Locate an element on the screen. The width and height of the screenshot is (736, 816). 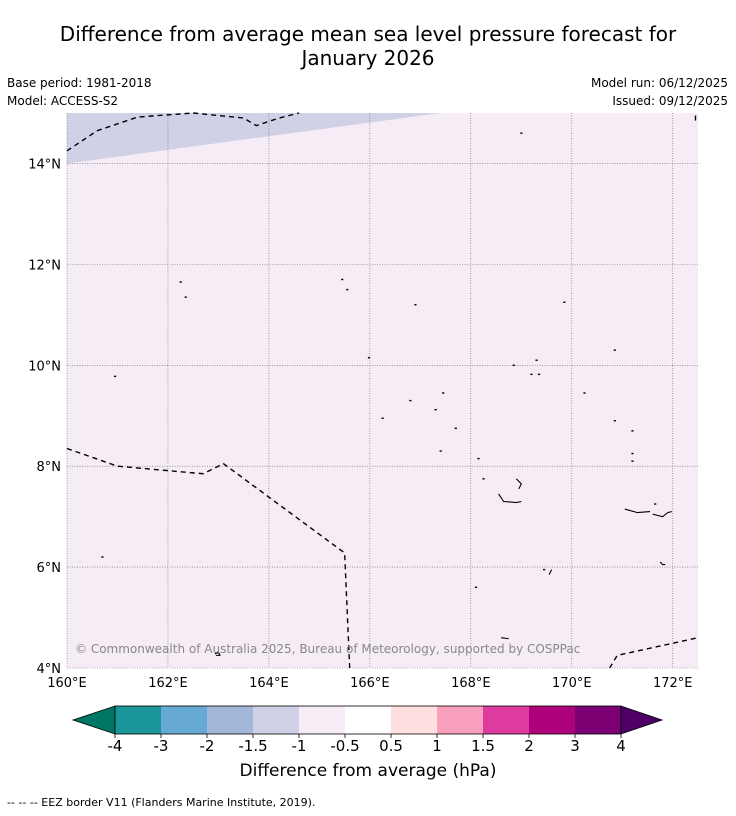
model-name: Model: ACCESS-S2 is located at coordinates (63, 101).